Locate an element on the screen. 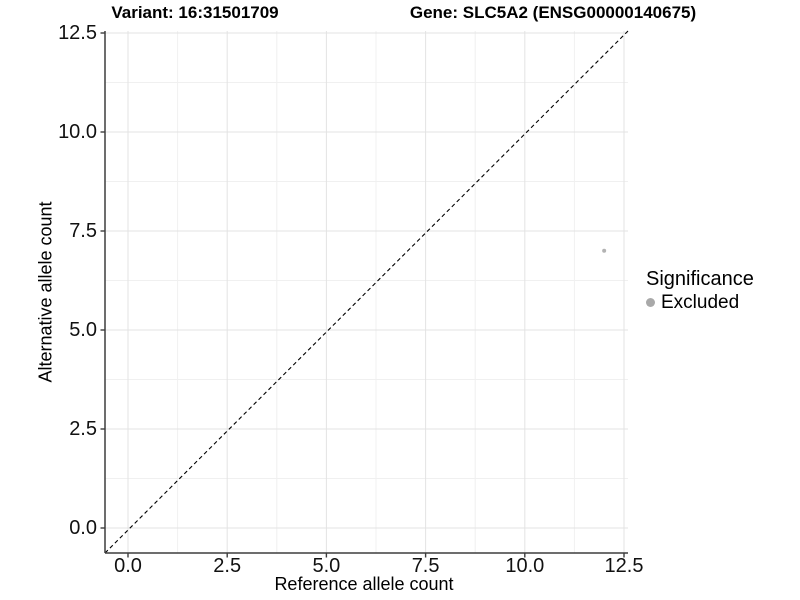 Image resolution: width=800 pixels, height=600 pixels. x-axis-title: Reference allele count is located at coordinates (364, 584).